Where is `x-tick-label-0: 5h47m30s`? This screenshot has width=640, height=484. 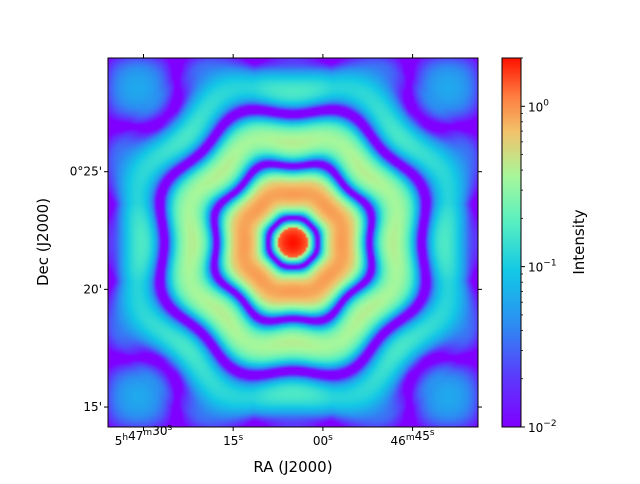
x-tick-label-0: 5h47m30s is located at coordinates (144, 435).